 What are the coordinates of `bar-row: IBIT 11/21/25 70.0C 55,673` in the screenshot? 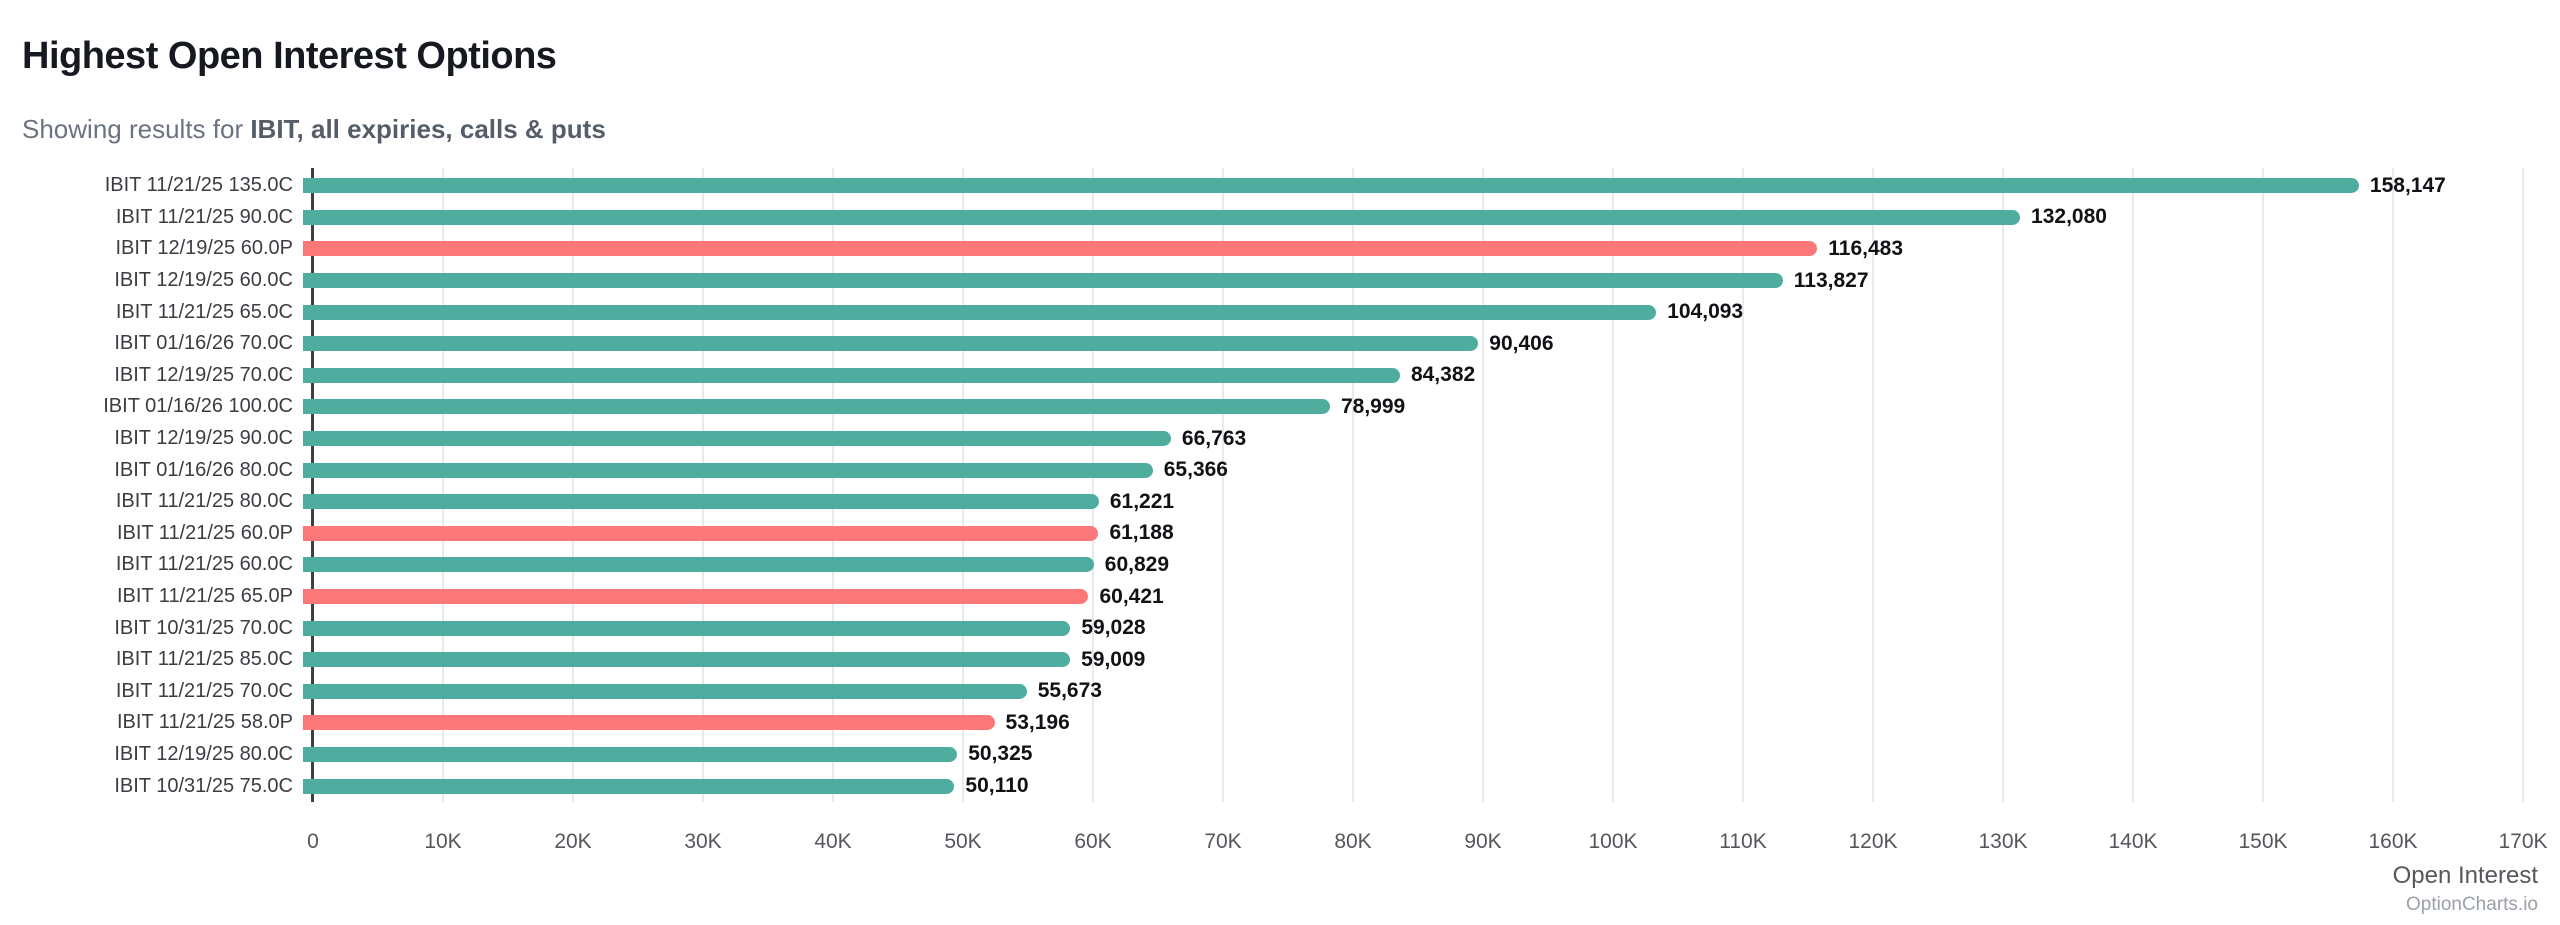 It's located at (1267, 692).